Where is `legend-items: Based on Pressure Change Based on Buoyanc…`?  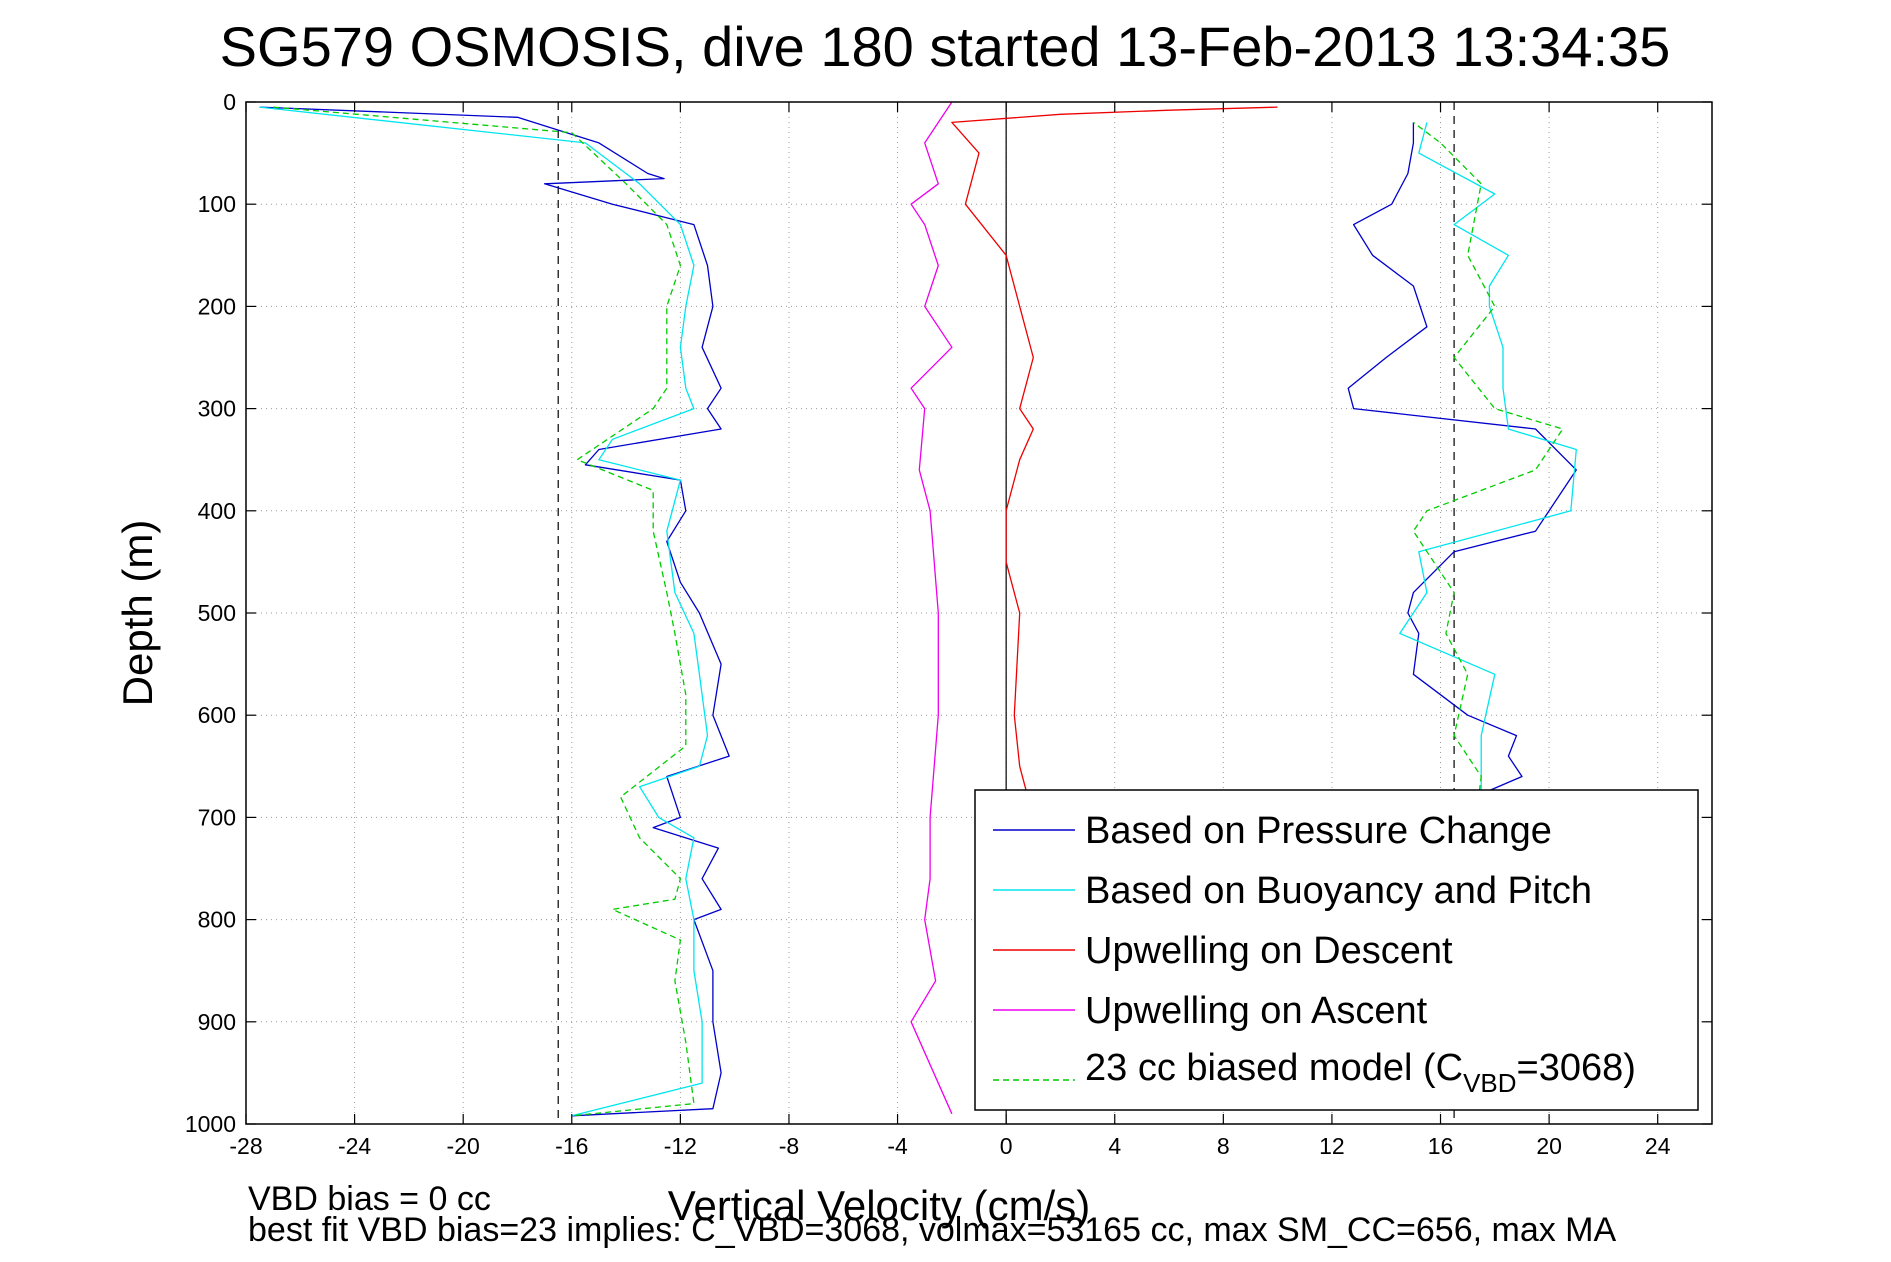 legend-items: Based on Pressure Change Based on Buoyanc… is located at coordinates (1292, 921).